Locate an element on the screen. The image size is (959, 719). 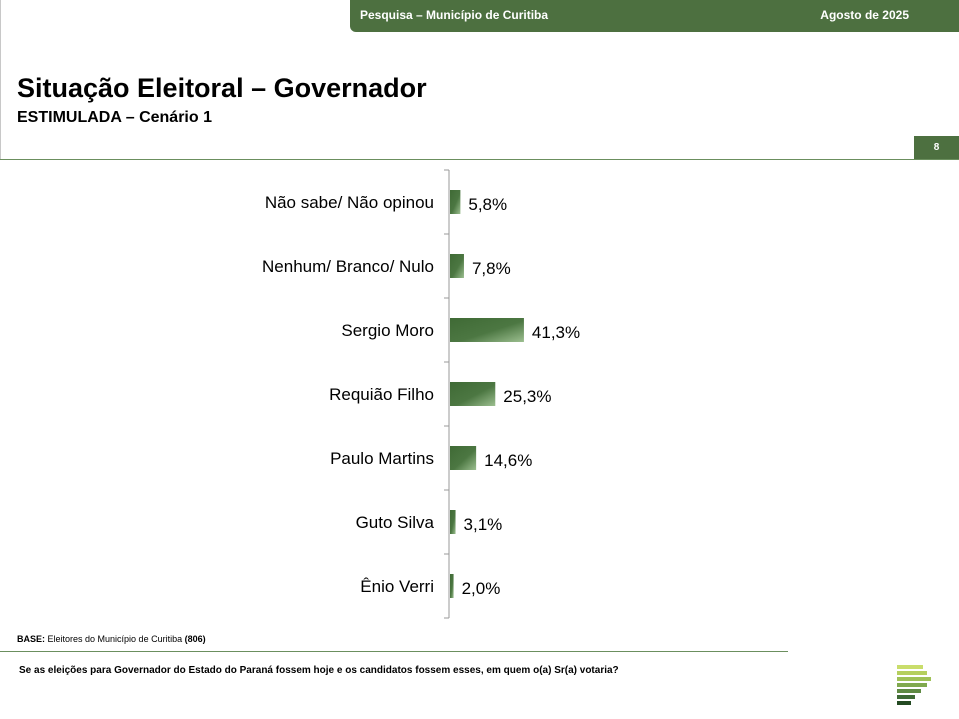
base-label: BASE: is located at coordinates (31, 639).